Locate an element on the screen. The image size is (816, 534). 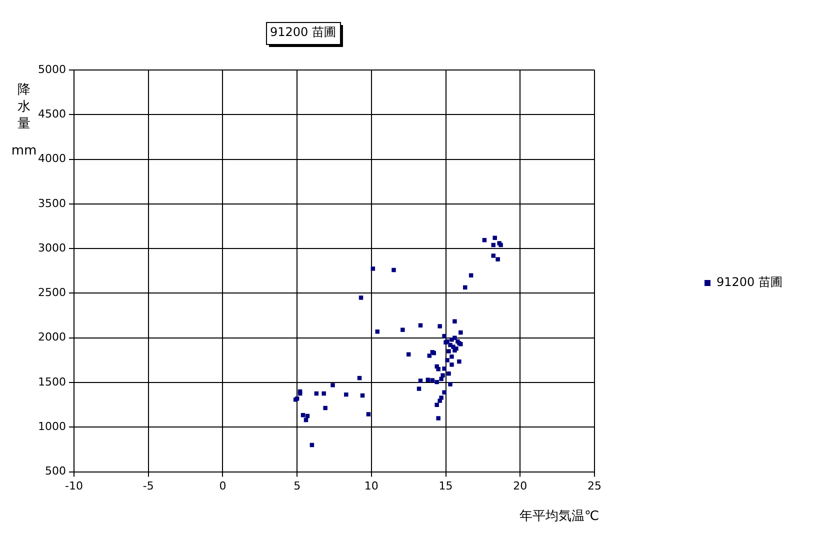
x-tick-label: 10 is located at coordinates (371, 485).